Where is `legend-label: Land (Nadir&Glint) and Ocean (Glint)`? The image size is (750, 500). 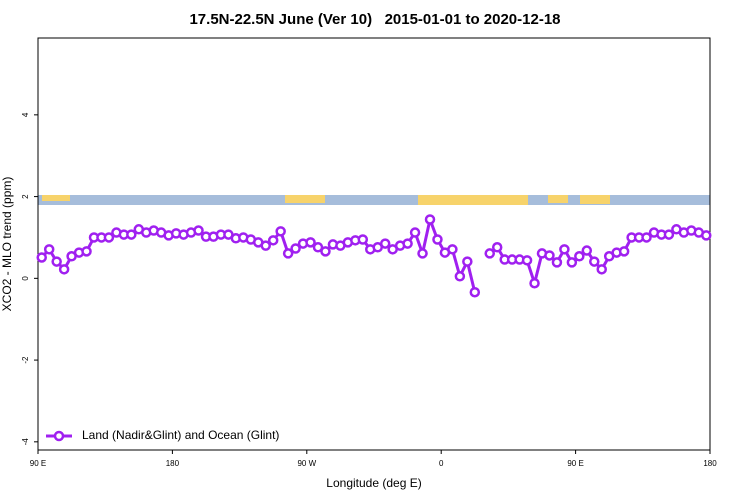
legend-label: Land (Nadir&Glint) and Ocean (Glint) is located at coordinates (180, 435).